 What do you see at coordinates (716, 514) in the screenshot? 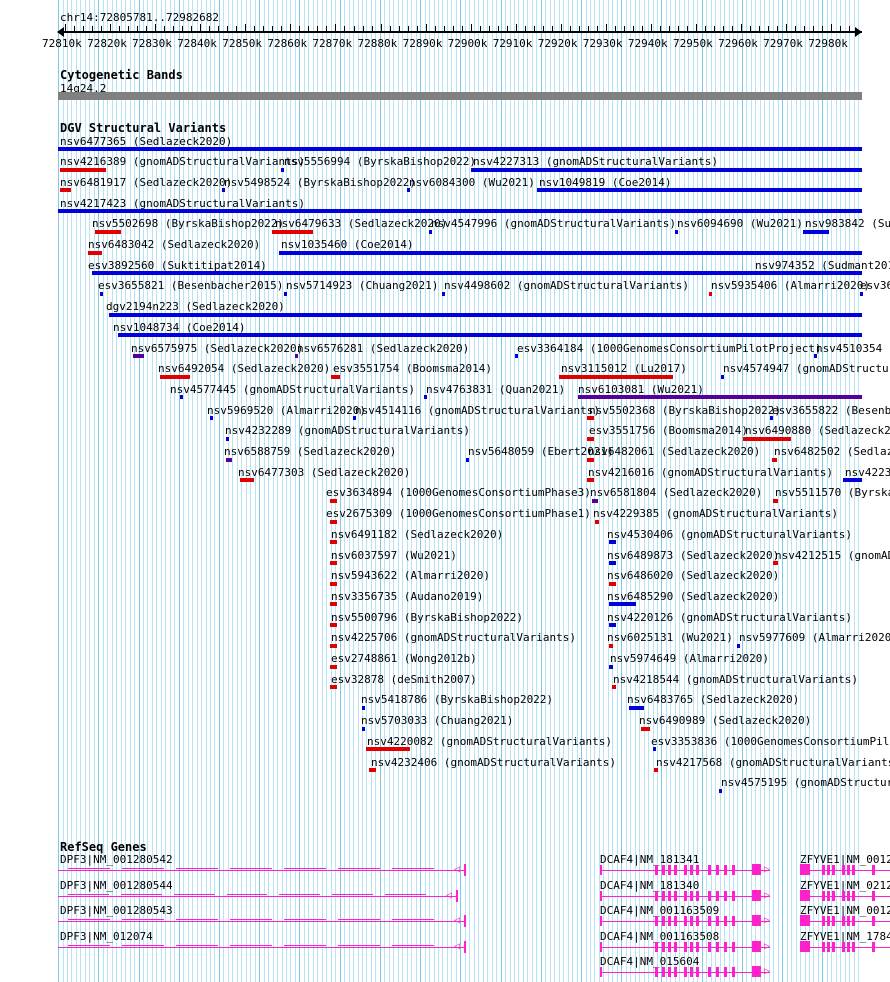
I see `variant-label: nsv4229385 (gnomADStructuralVariants)` at bounding box center [716, 514].